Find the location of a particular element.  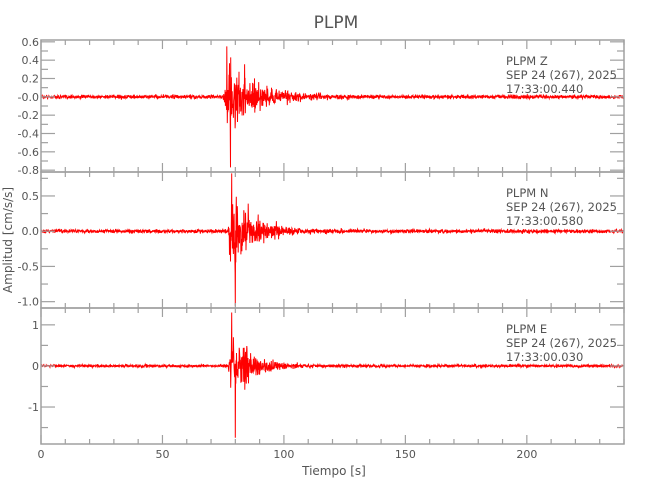

x-tick-label: 200 is located at coordinates (526, 454).